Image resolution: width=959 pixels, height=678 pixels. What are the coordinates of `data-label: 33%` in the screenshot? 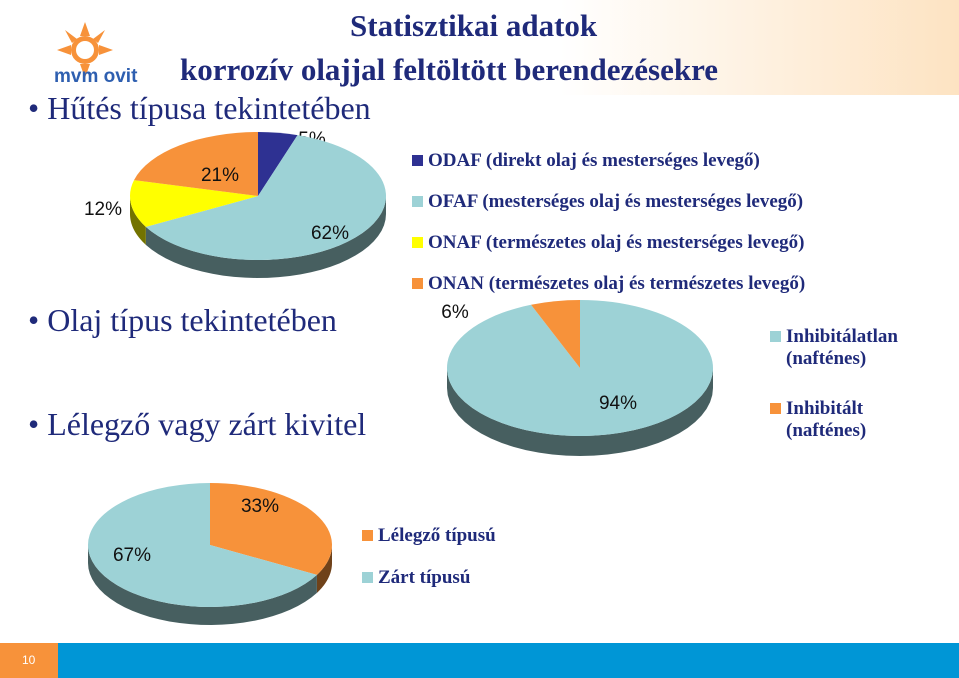 It's located at (260, 506).